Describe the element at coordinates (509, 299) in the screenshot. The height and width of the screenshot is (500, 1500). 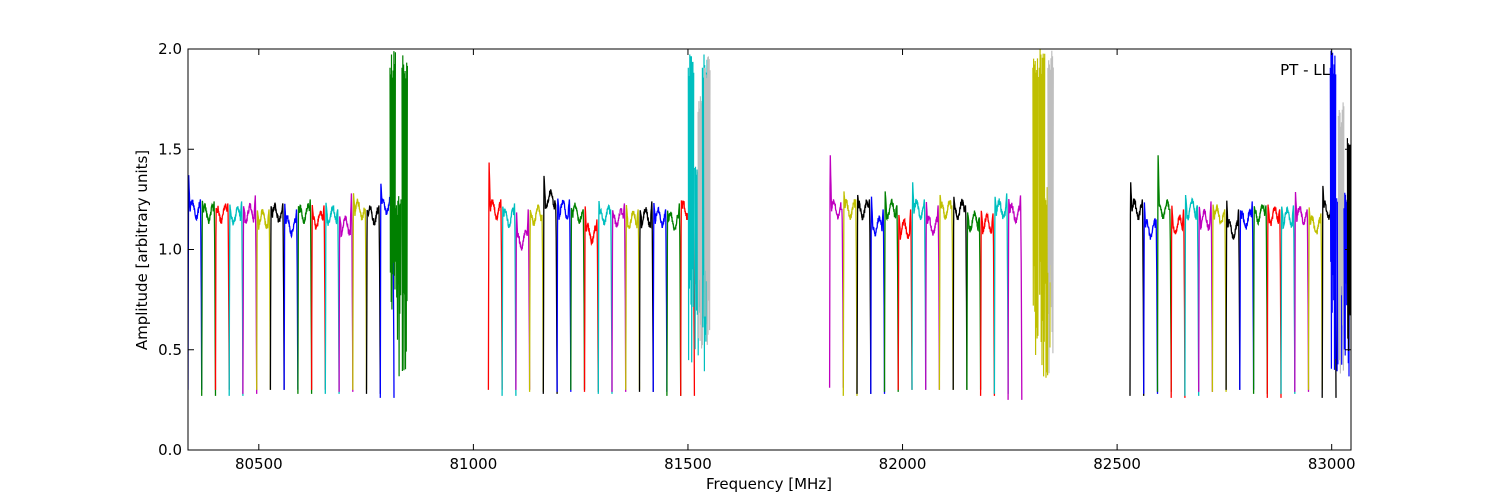
I see `channel-curve-b2-c2` at that location.